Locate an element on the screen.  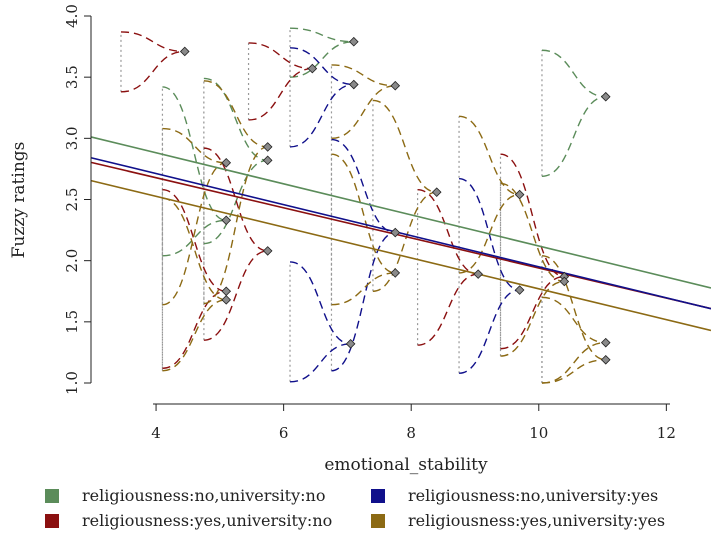
y-tick-label: 2.0 is located at coordinates (72, 261).